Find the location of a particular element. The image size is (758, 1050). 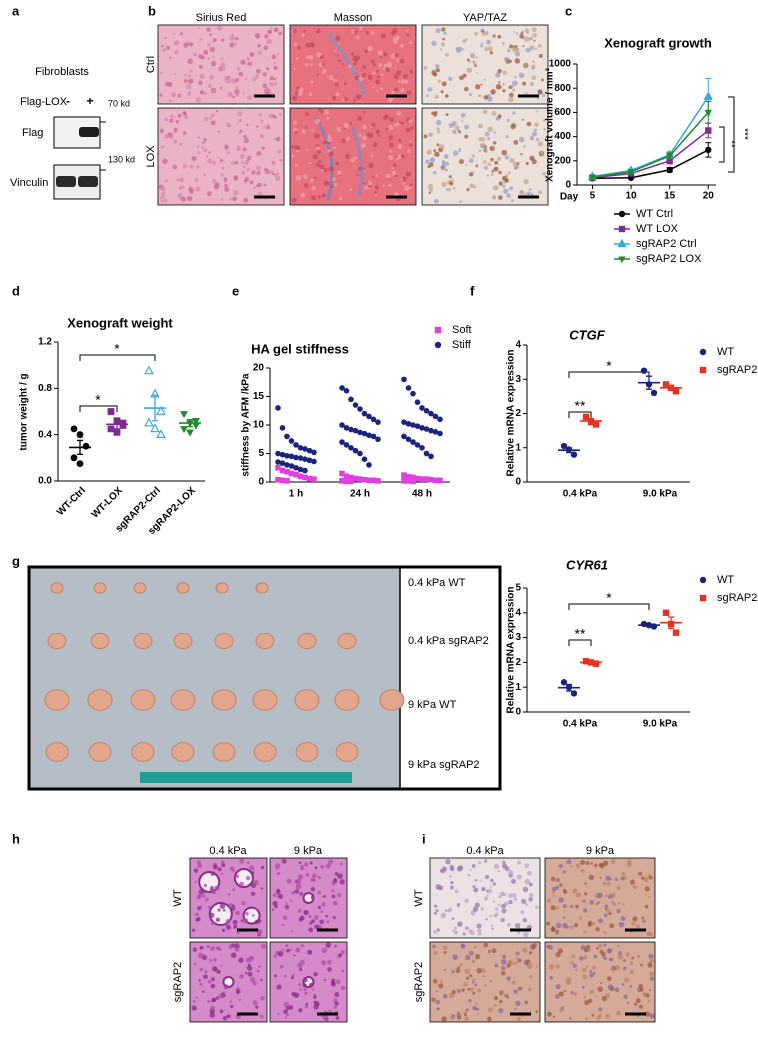

legend-label: WT LOX is located at coordinates (657, 229).